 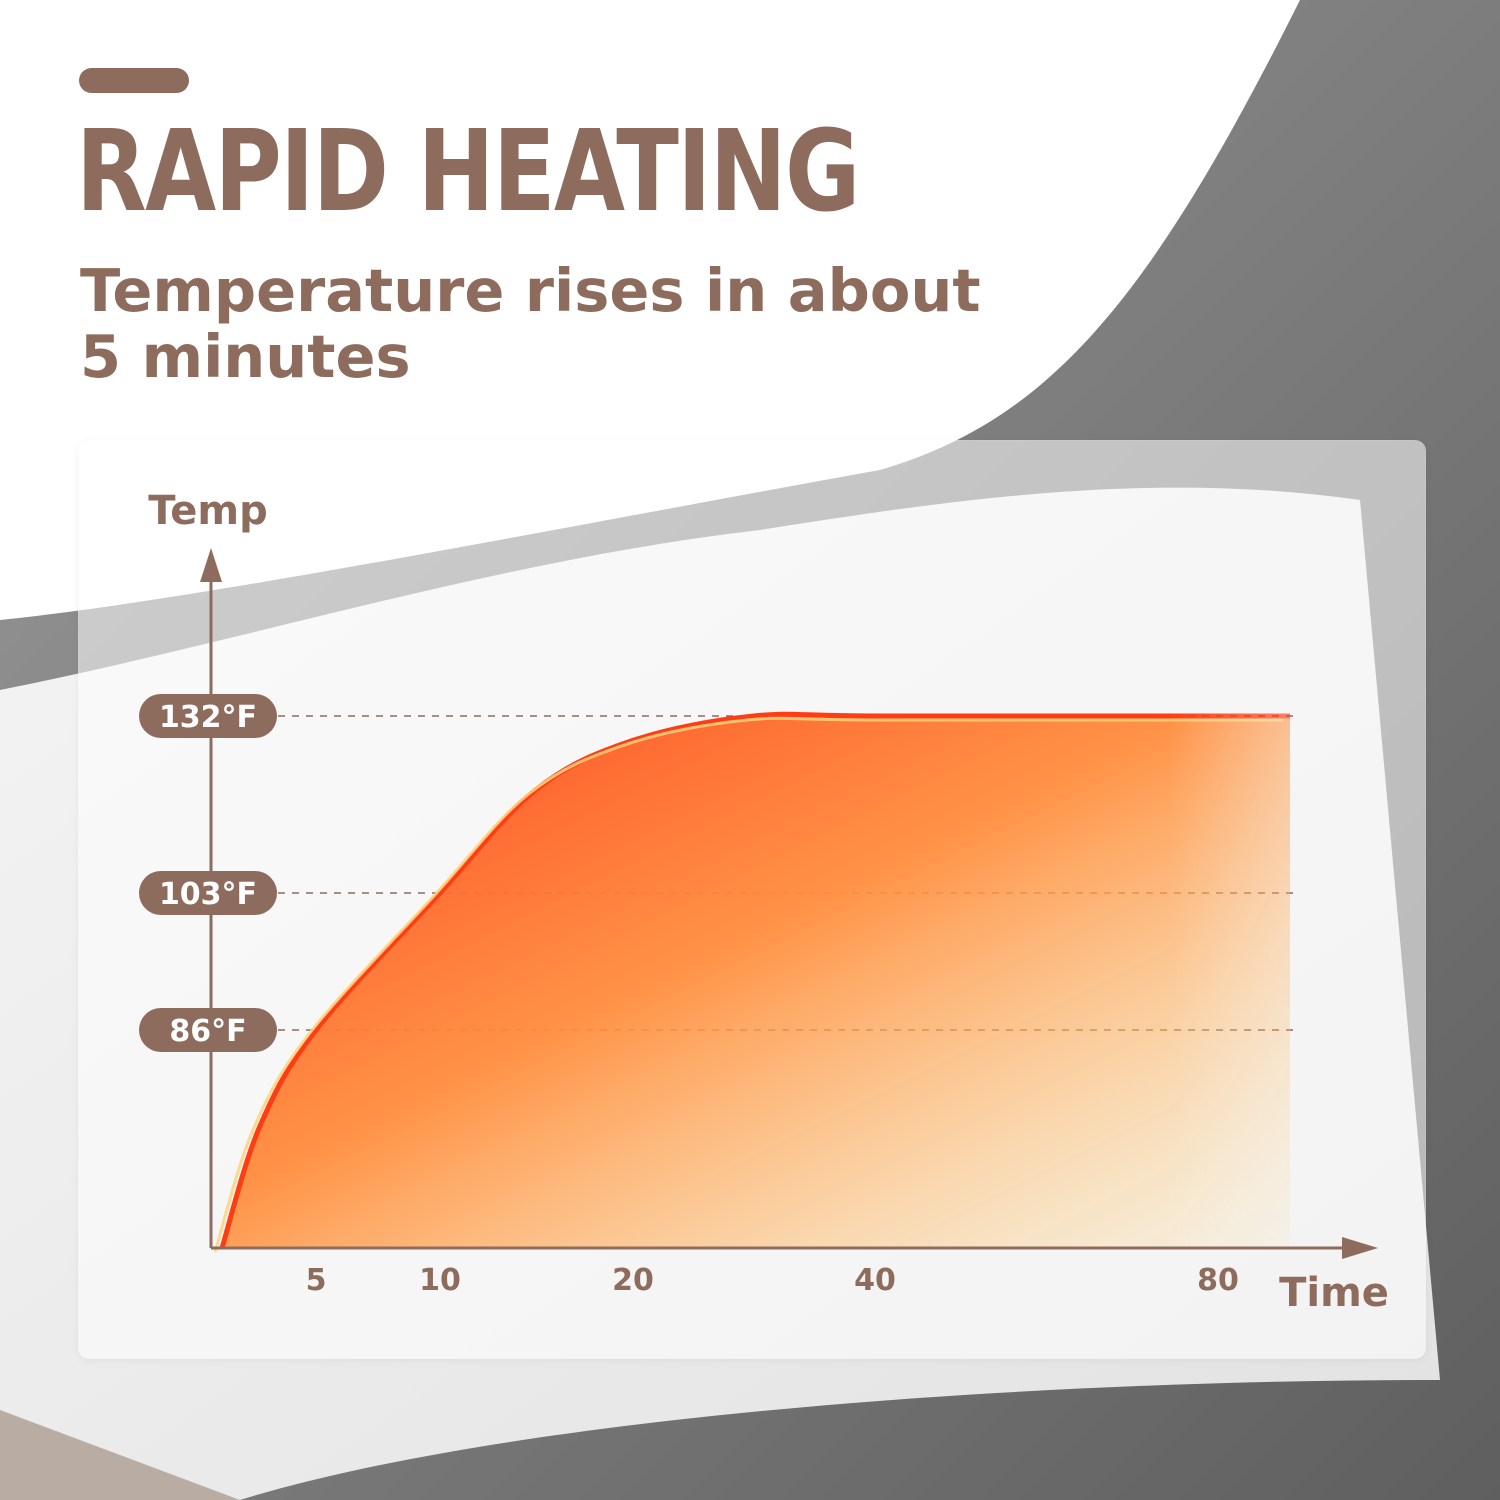 I want to click on x-tick-label: 40, so click(x=875, y=1280).